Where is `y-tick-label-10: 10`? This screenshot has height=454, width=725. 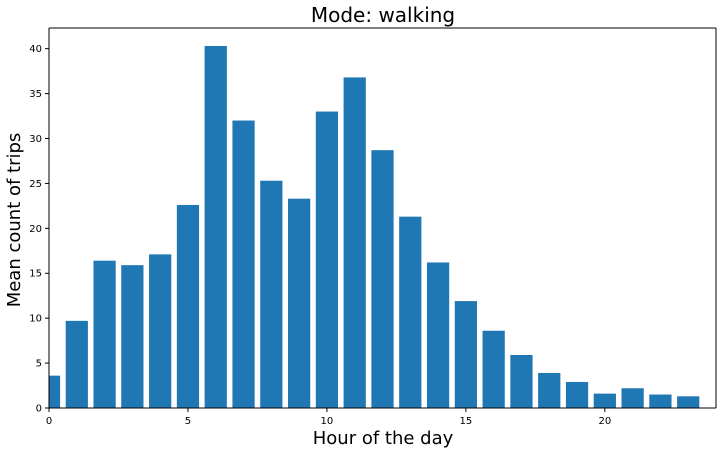 y-tick-label-10: 10 is located at coordinates (35, 319).